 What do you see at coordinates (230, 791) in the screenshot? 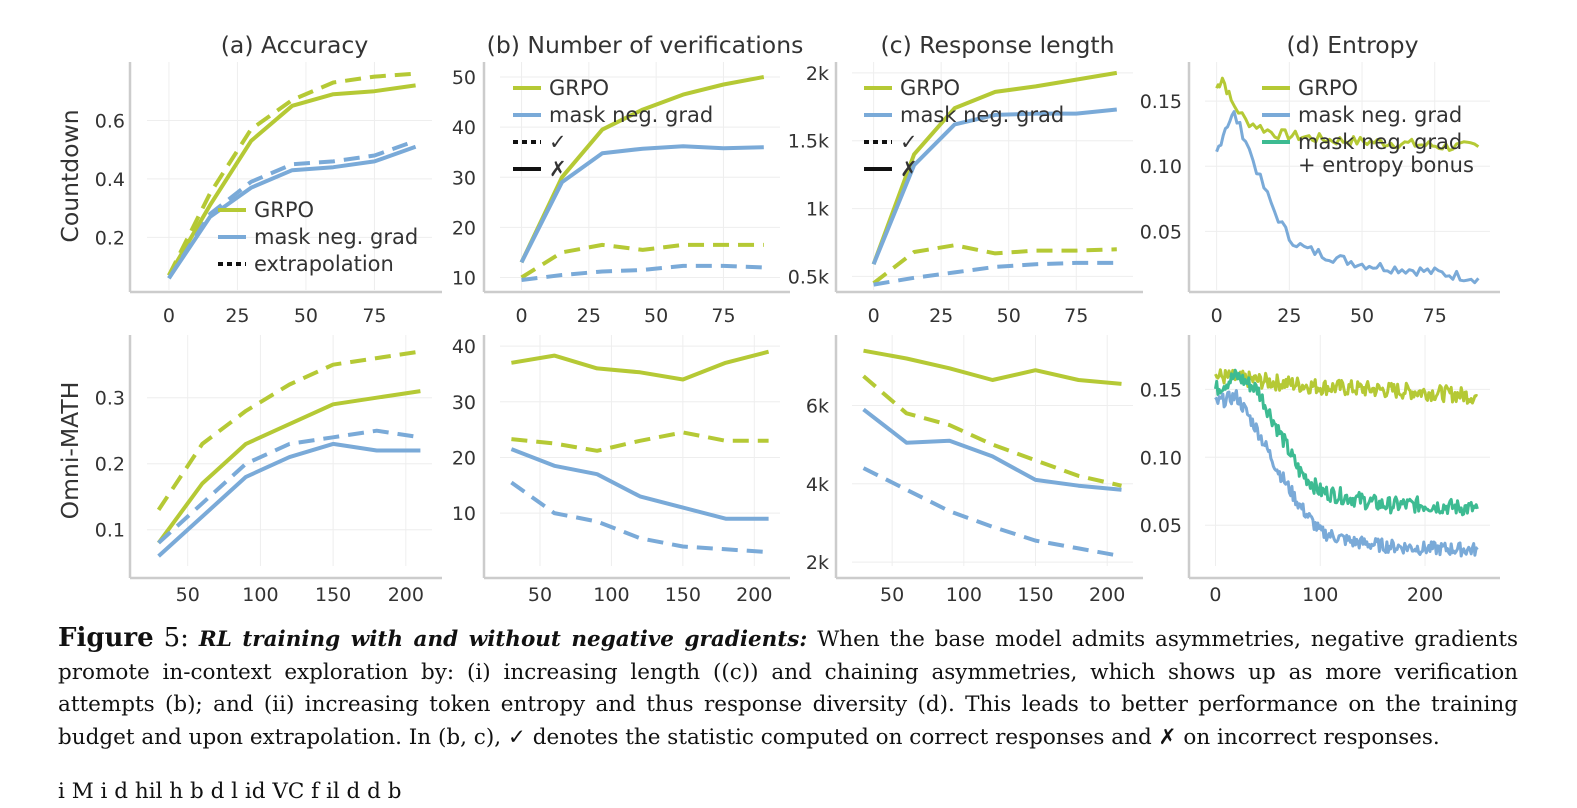
I see `body-text-next-line: i M i d hil h b d l id VC f il d d b` at bounding box center [230, 791].